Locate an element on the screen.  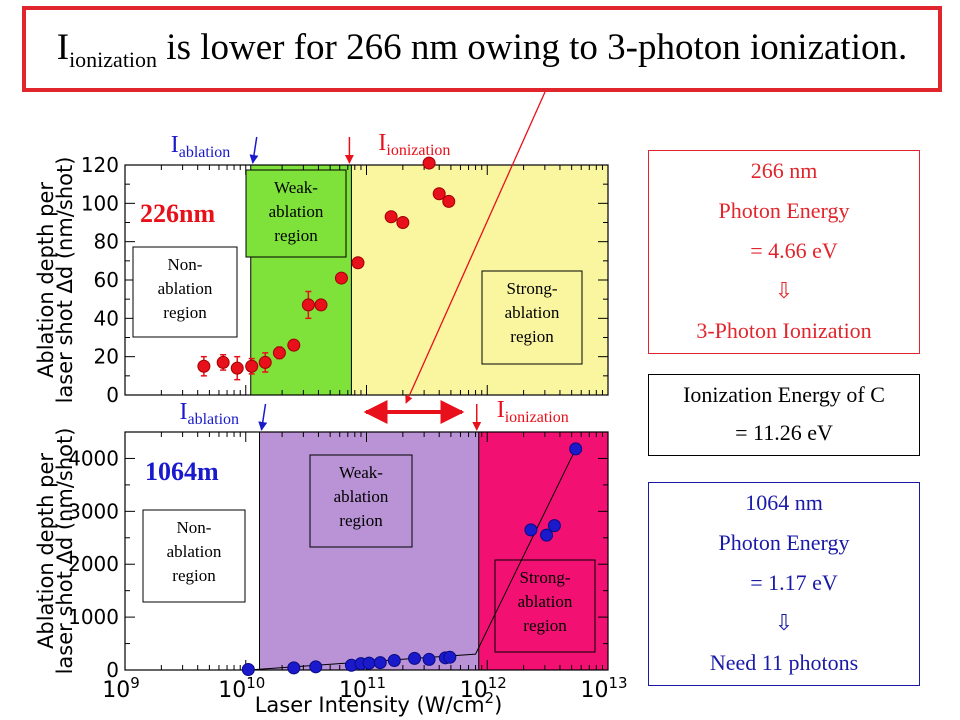
y-tick-label: 1000 is located at coordinates (93, 617).